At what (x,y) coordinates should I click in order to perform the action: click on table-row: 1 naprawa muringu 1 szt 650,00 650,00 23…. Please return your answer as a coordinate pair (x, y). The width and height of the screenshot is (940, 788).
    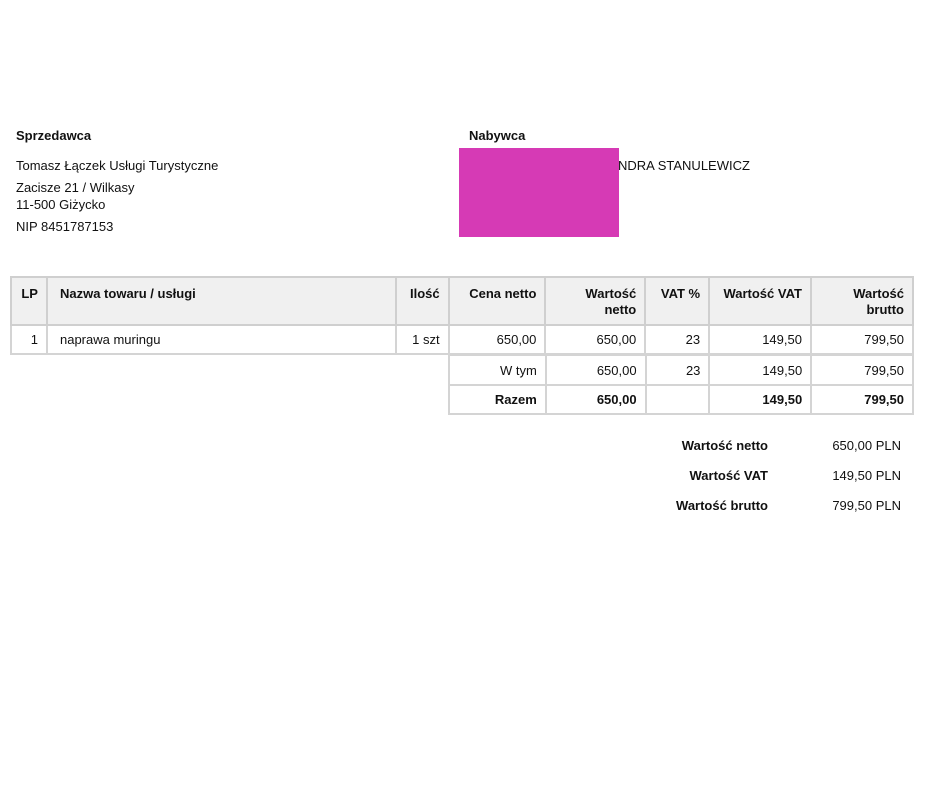
    Looking at the image, I should click on (462, 339).